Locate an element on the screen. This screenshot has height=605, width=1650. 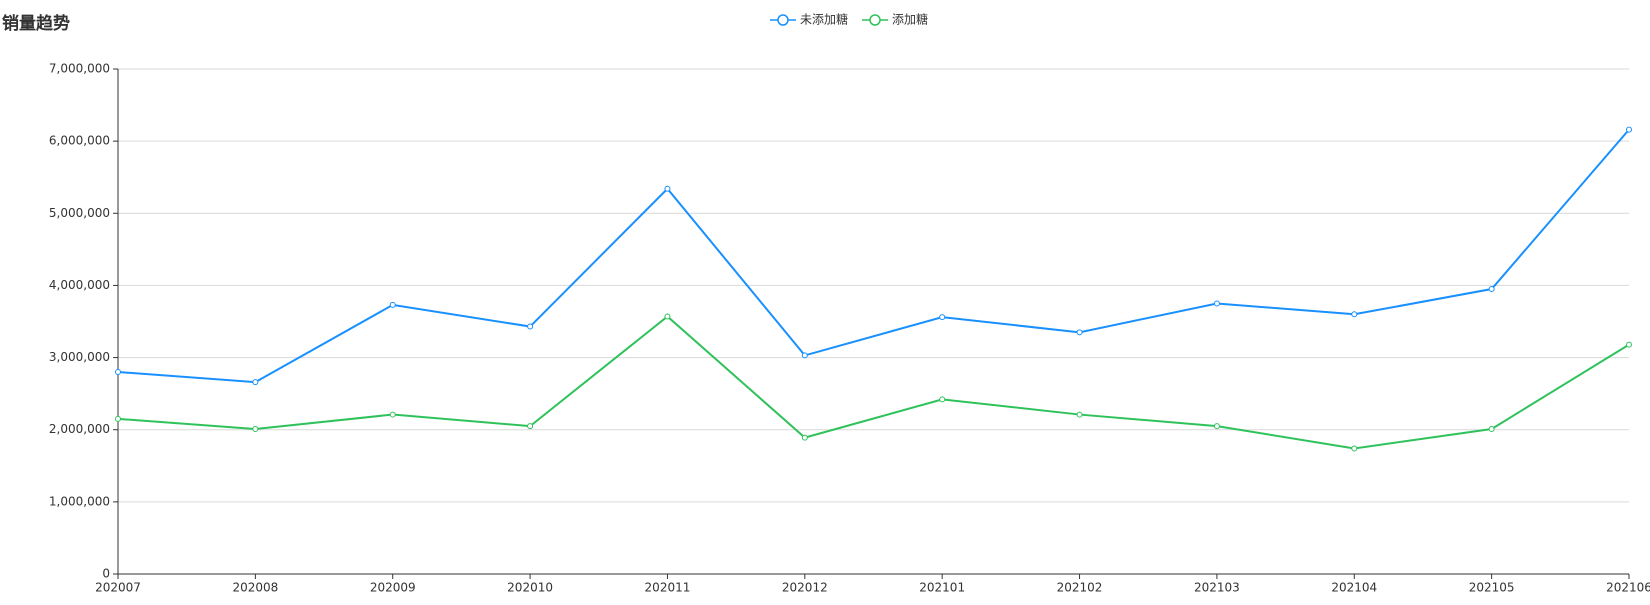
x-tick-label: 202007 is located at coordinates (118, 588).